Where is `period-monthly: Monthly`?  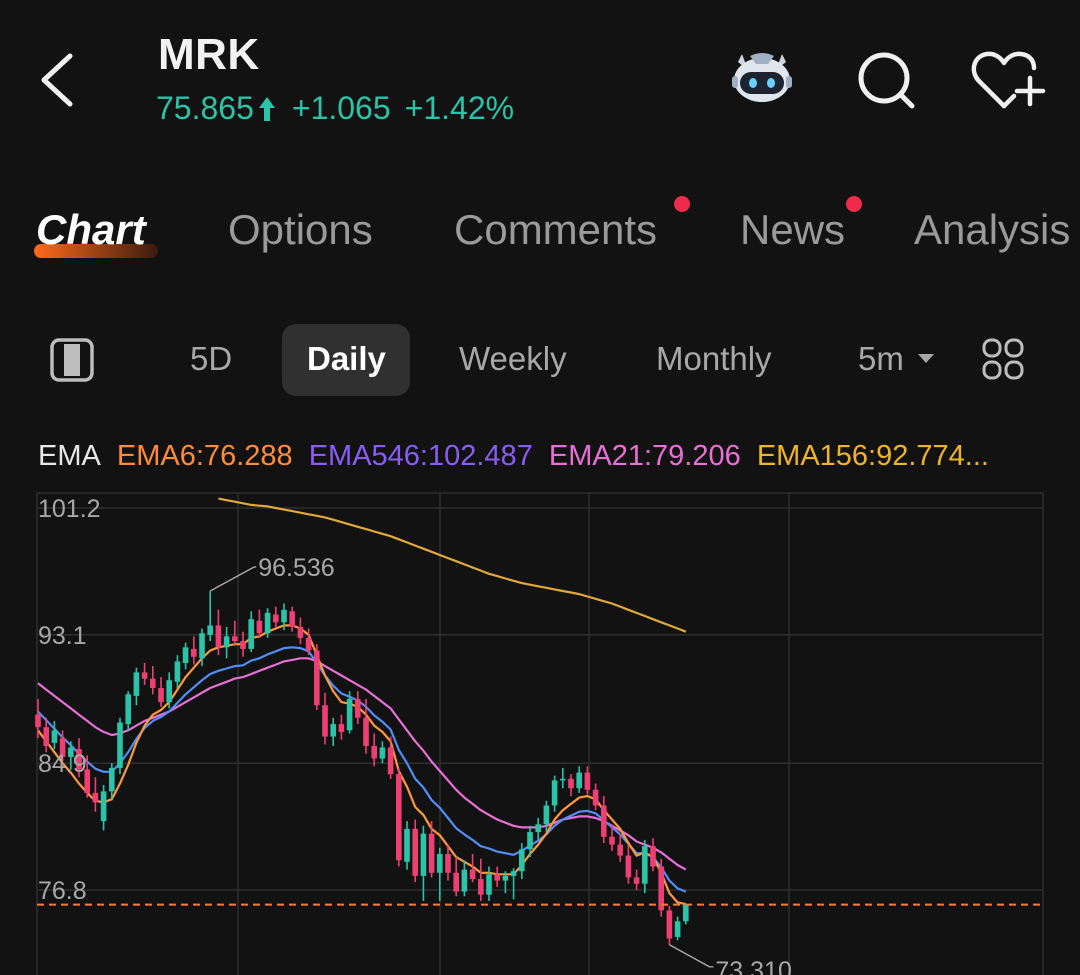 period-monthly: Monthly is located at coordinates (714, 358).